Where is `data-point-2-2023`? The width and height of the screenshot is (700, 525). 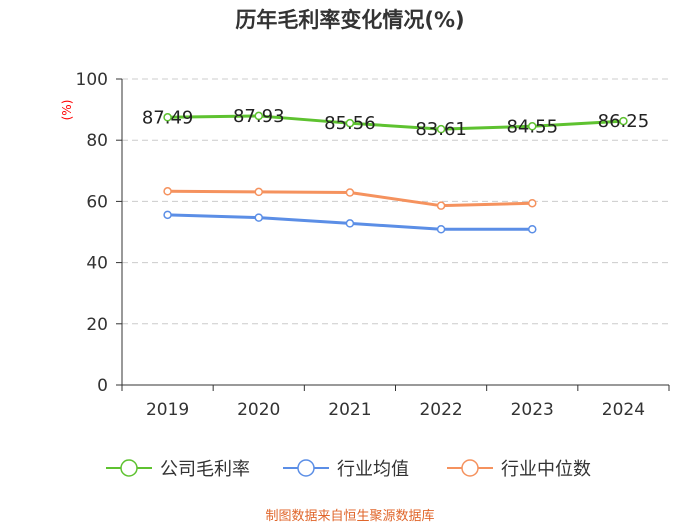 data-point-2-2023 is located at coordinates (532, 203).